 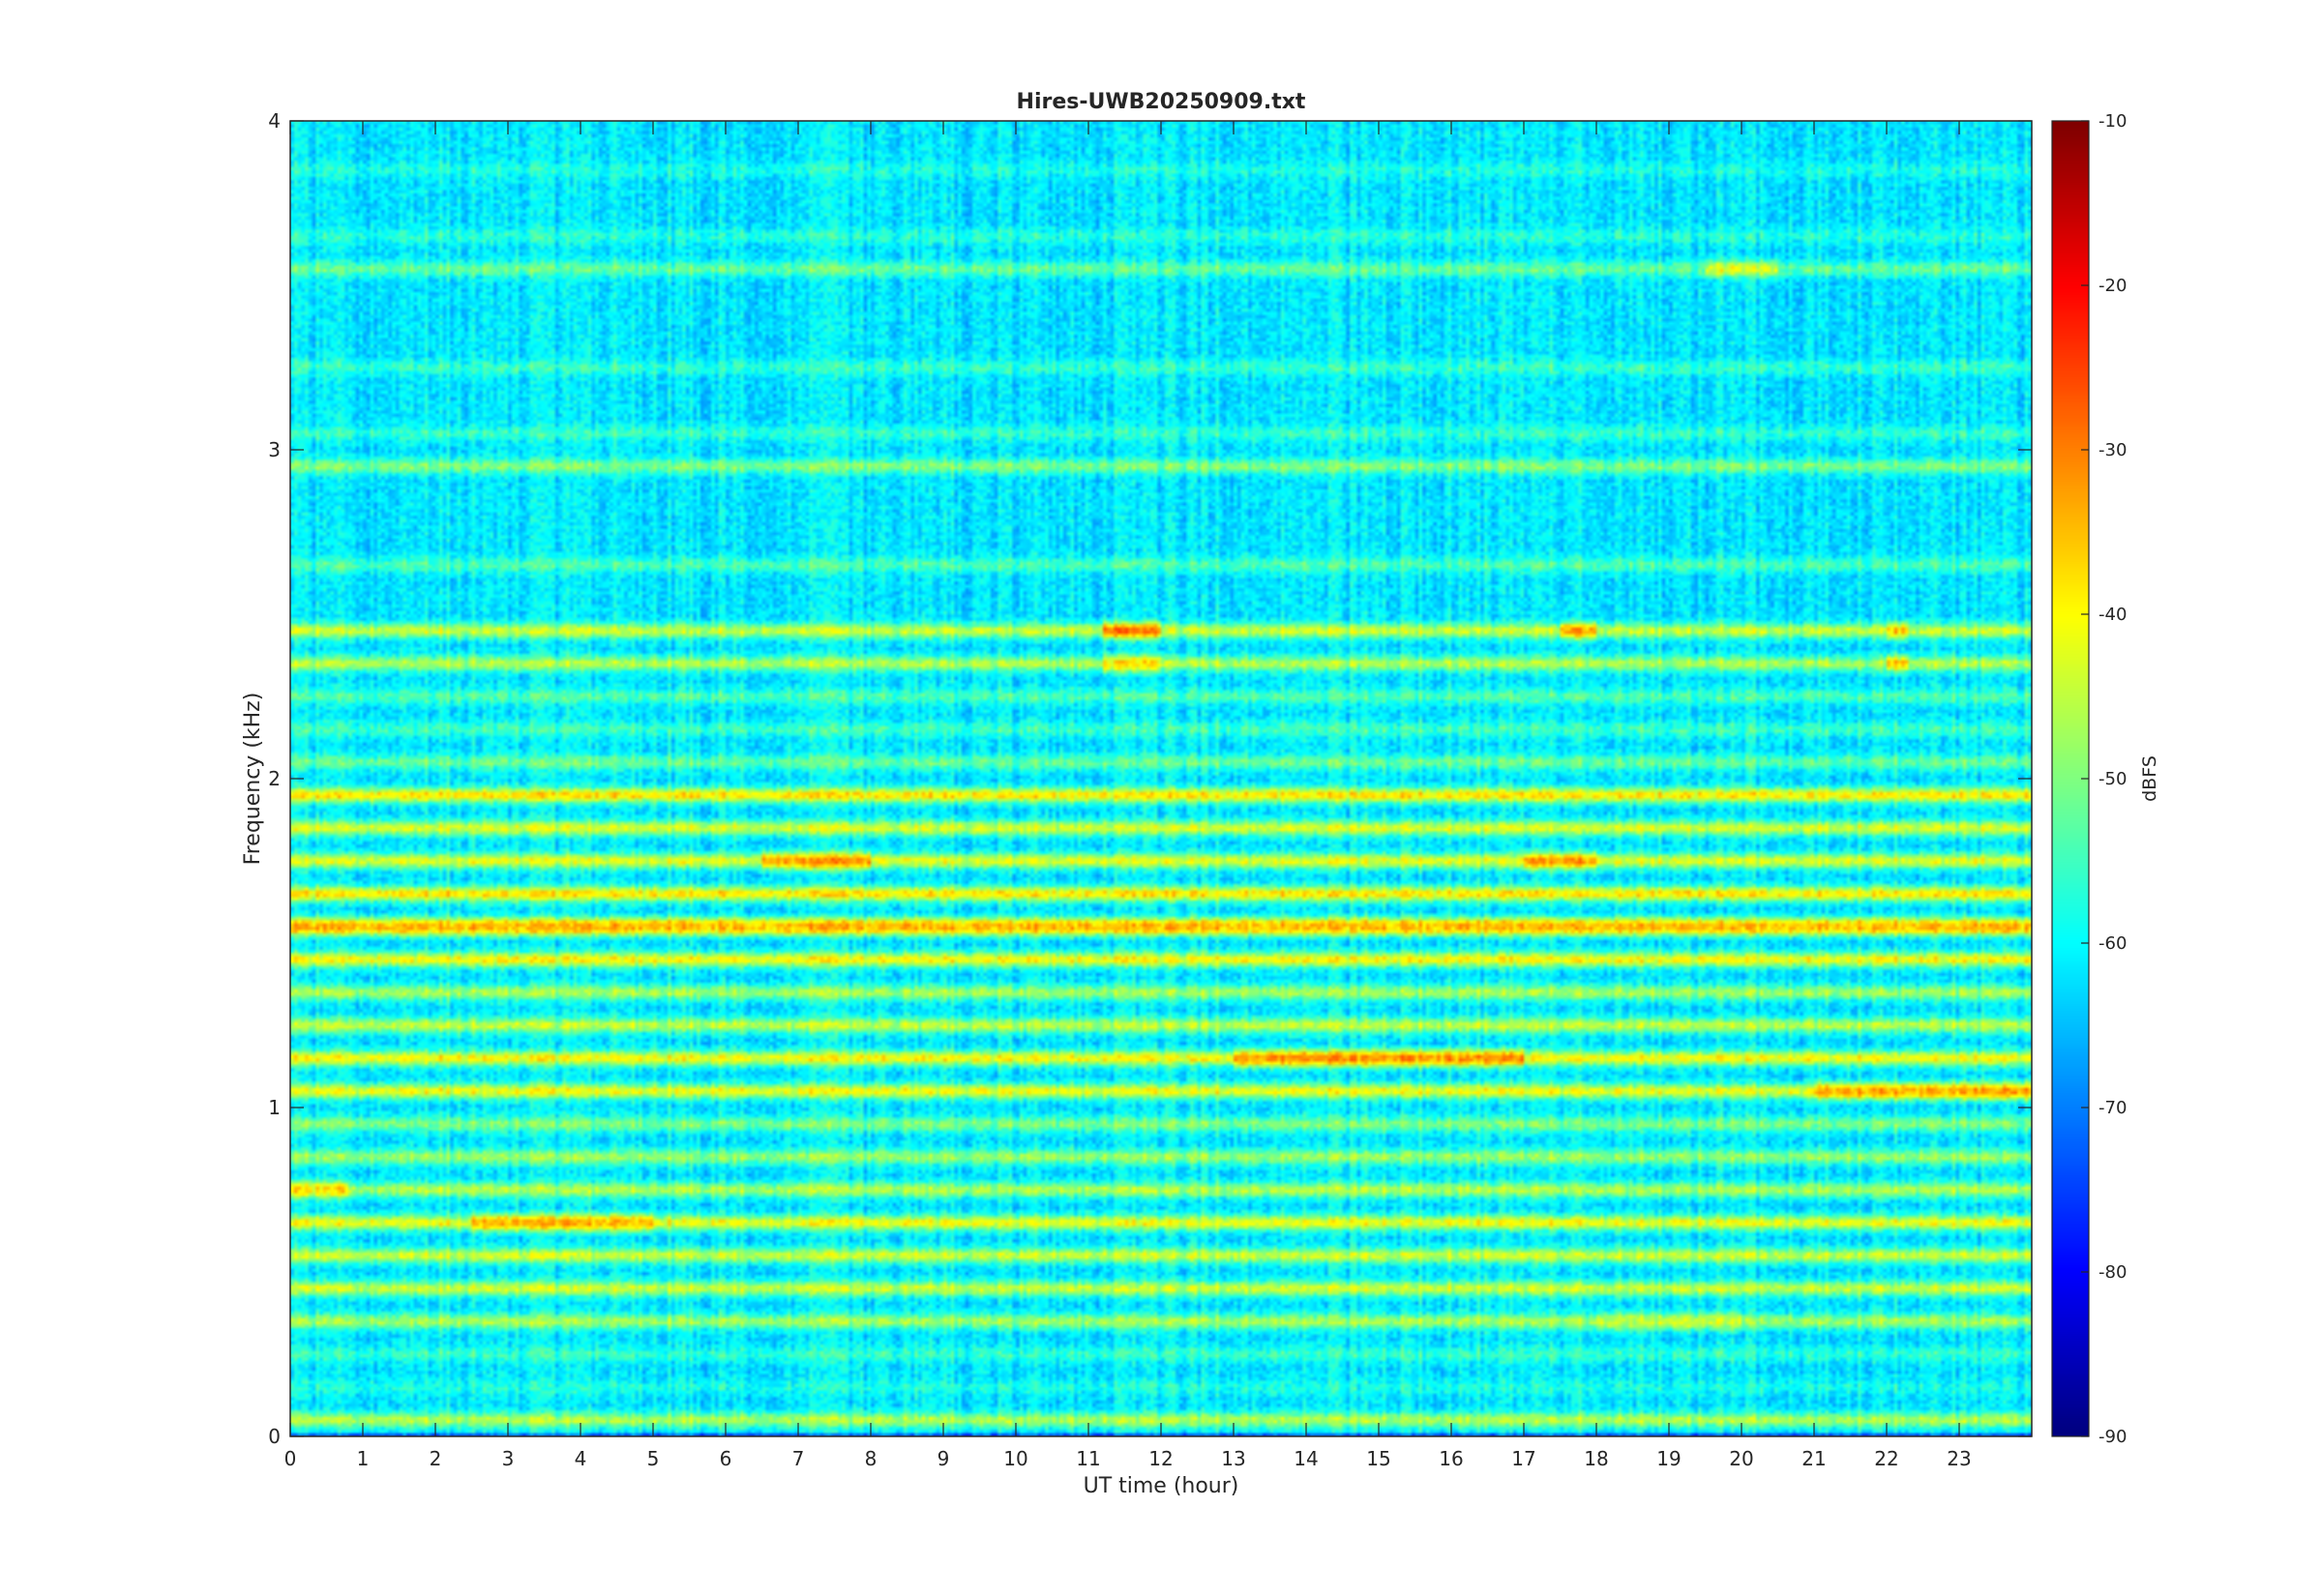 I want to click on colorbar-tick-label: -90, so click(x=2113, y=1437).